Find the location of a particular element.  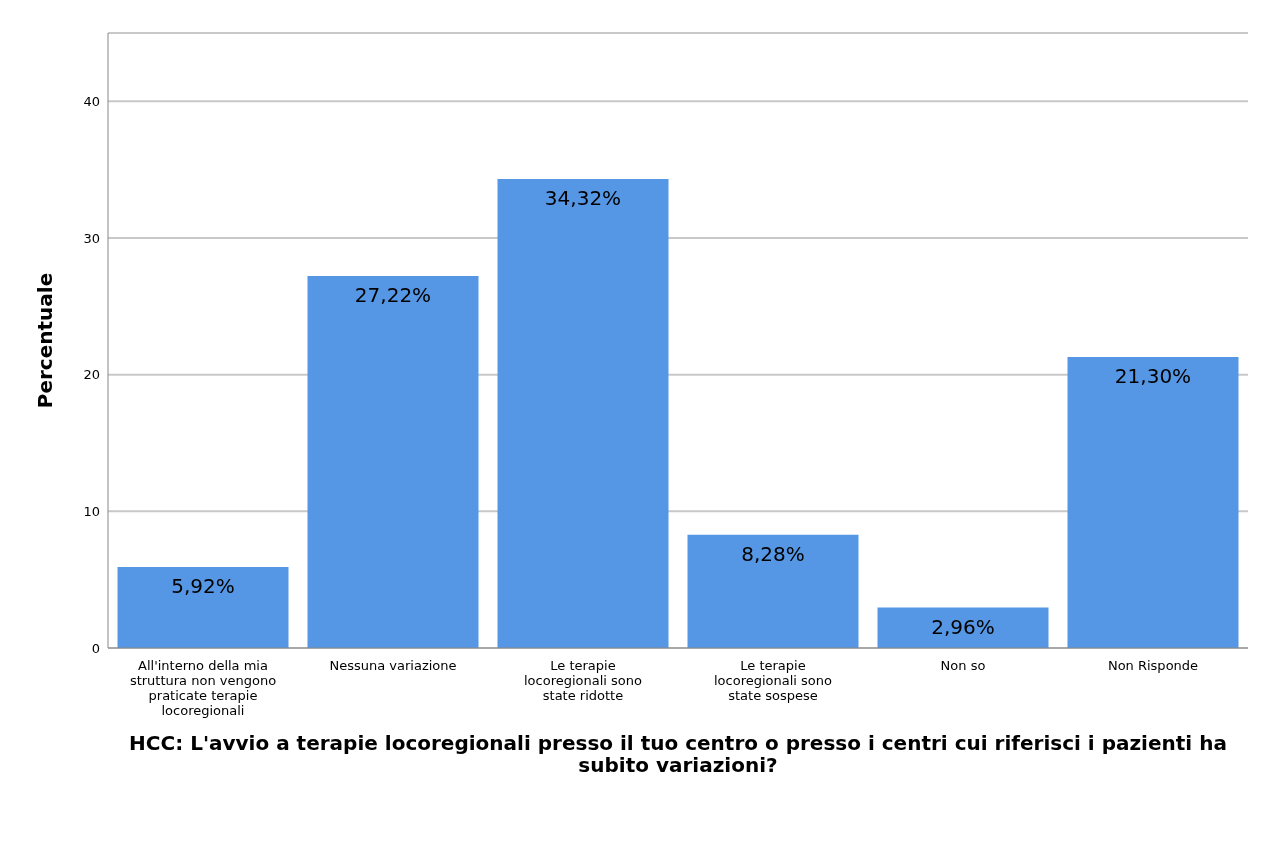

x-tick-label: Non Risponde is located at coordinates (1153, 665).